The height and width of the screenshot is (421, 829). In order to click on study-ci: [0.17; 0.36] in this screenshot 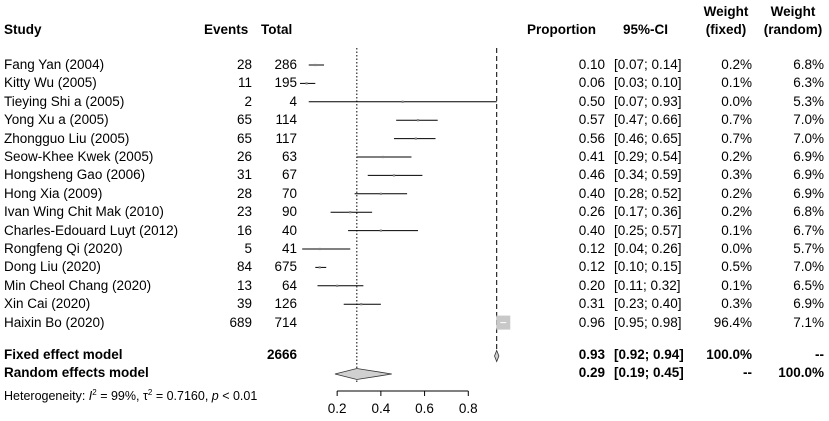, I will do `click(648, 212)`.